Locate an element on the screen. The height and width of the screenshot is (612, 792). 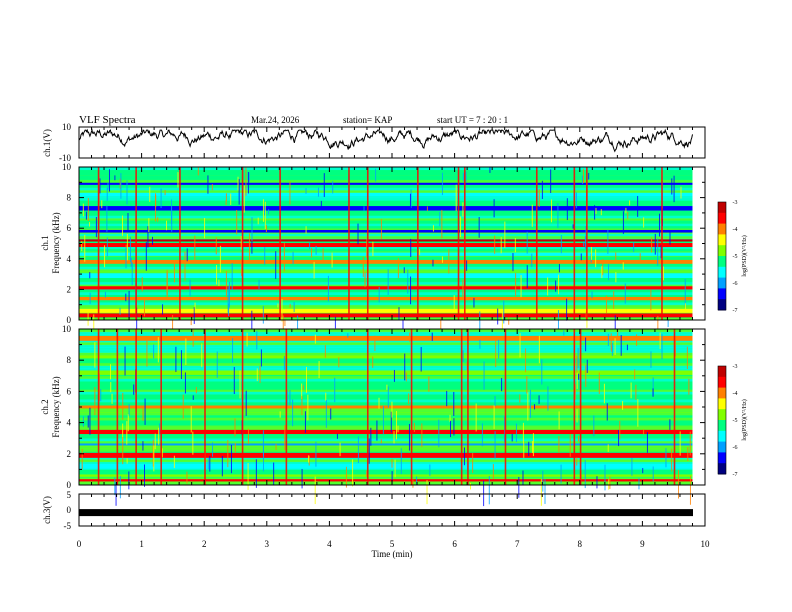
time-axis-ticklabel: 7 is located at coordinates (517, 544).